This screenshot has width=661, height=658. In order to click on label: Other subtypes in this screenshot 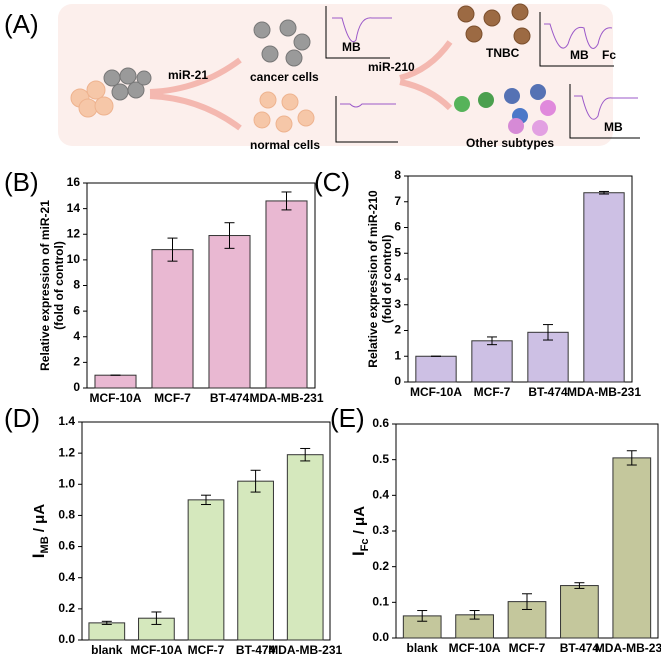, I will do `click(510, 143)`.